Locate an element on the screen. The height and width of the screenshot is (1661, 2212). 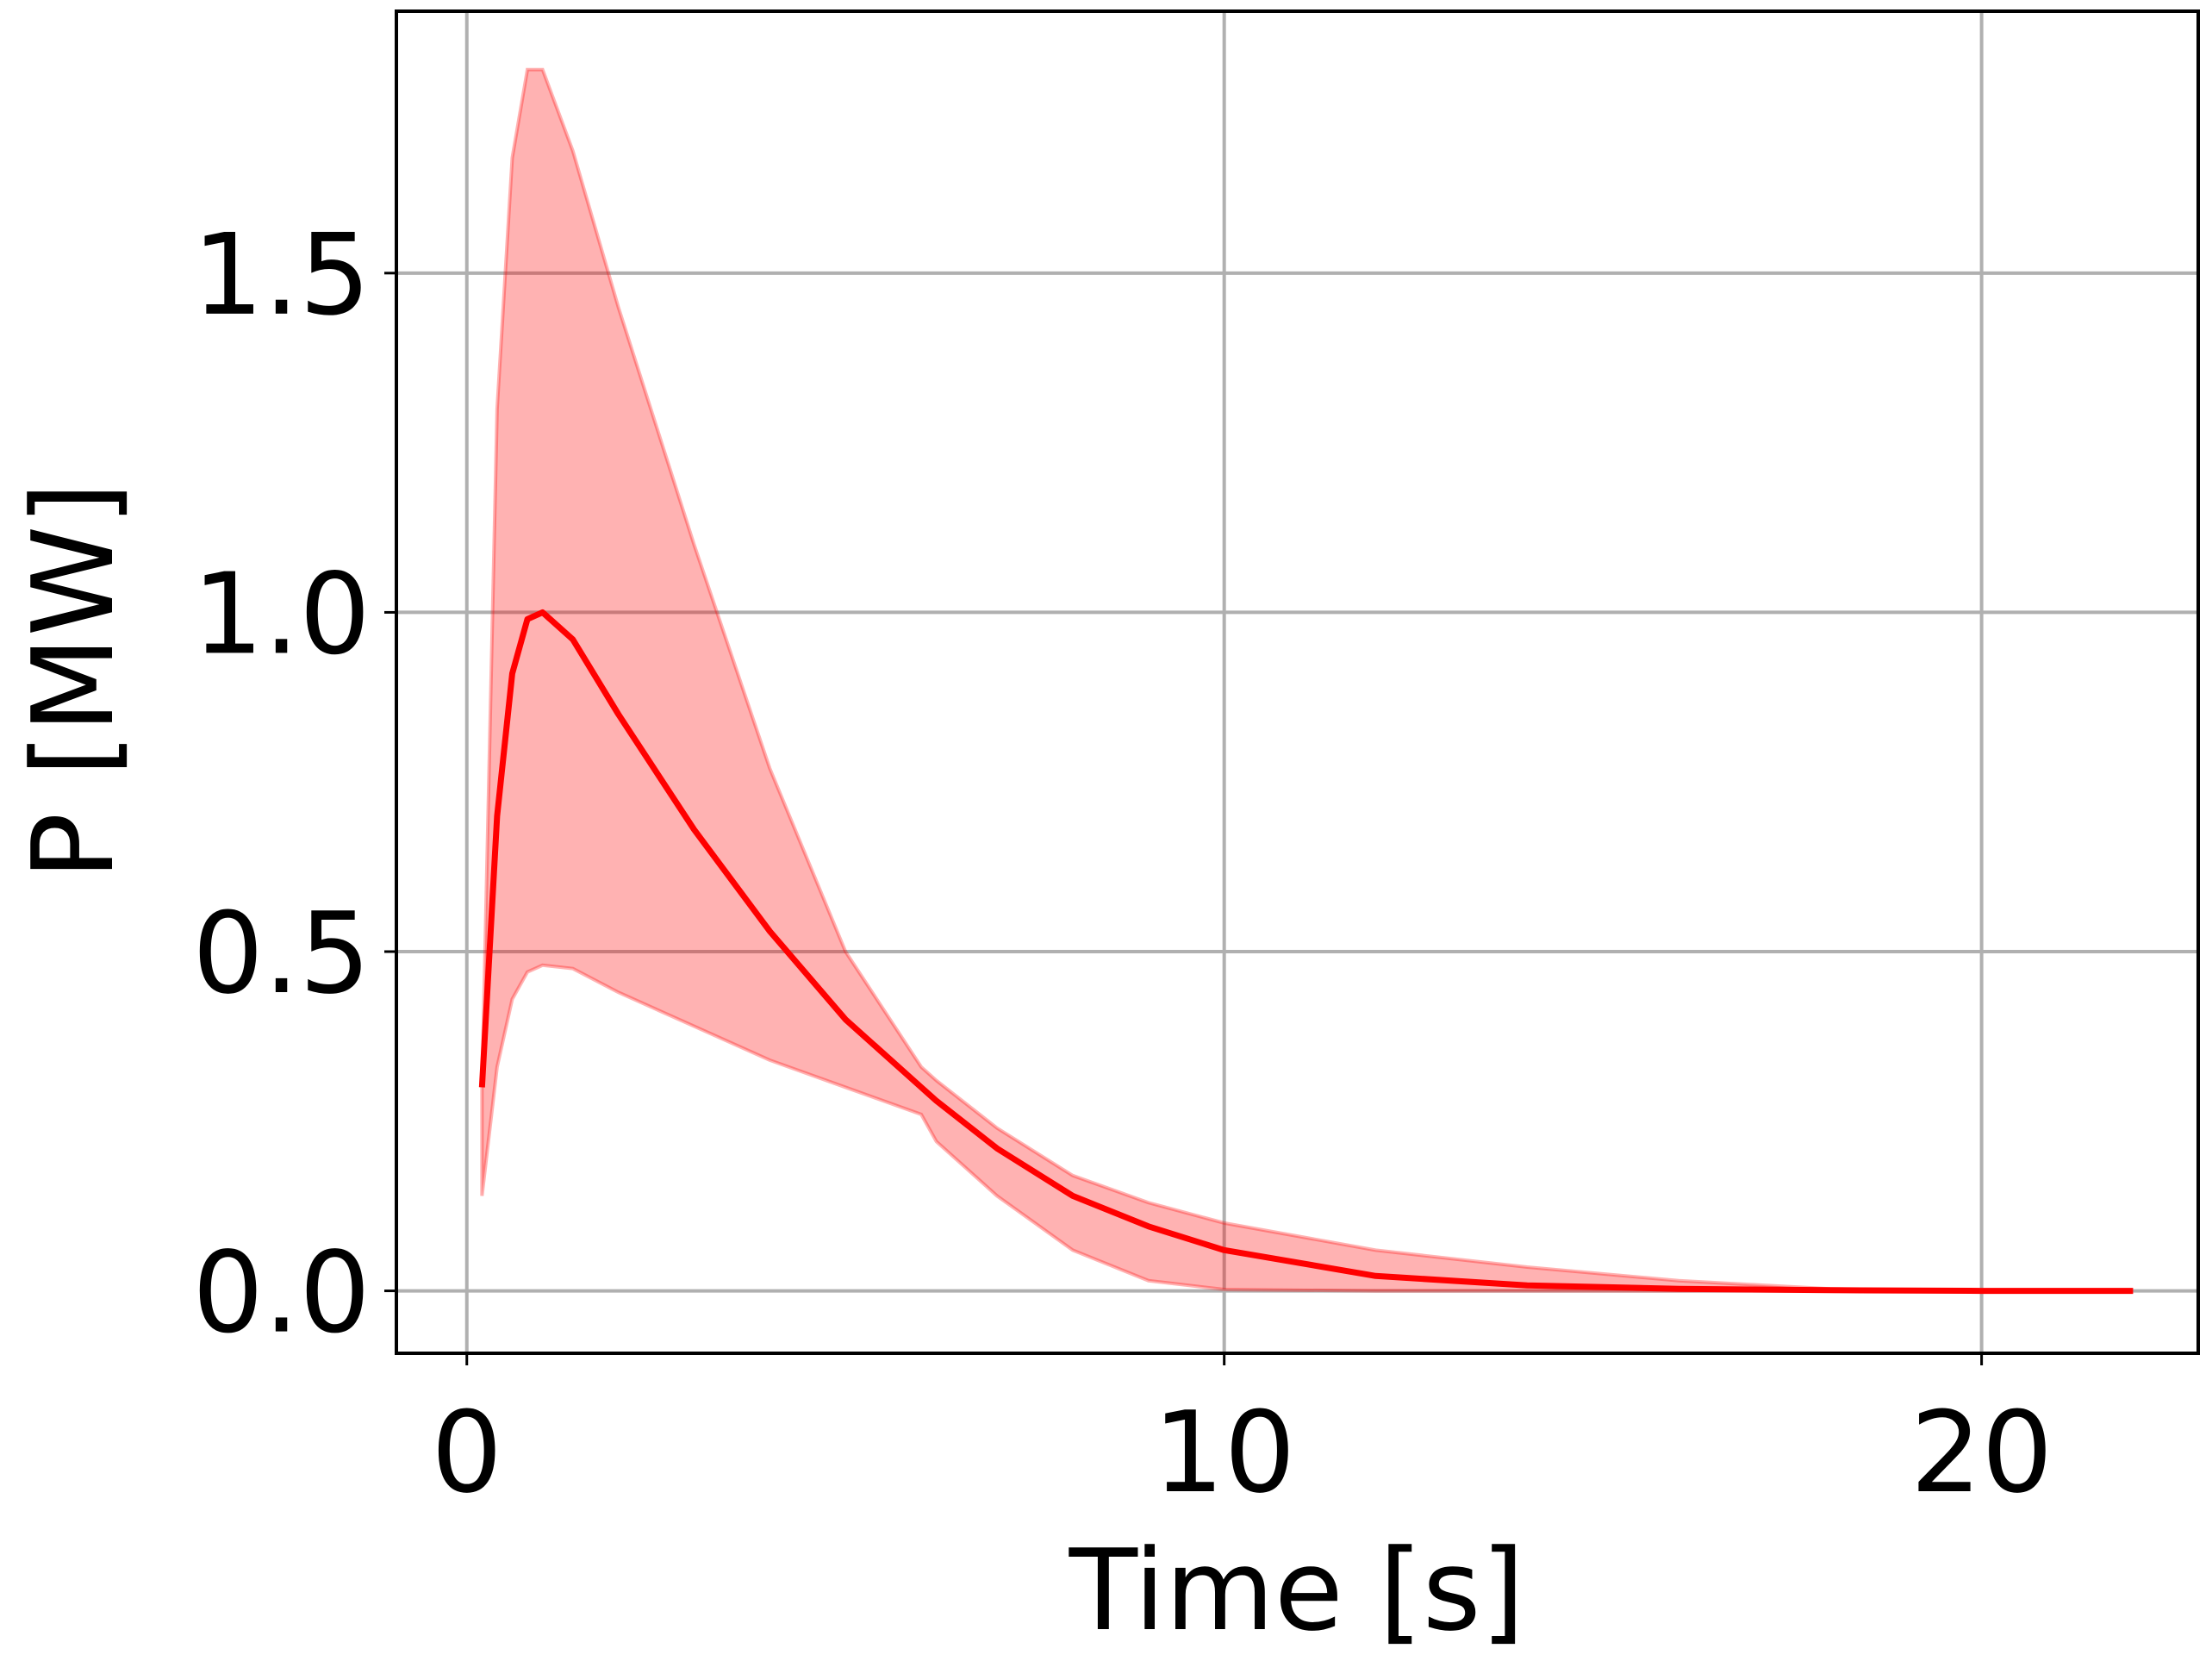
y-tick-label: 1.5 is located at coordinates (281, 274).